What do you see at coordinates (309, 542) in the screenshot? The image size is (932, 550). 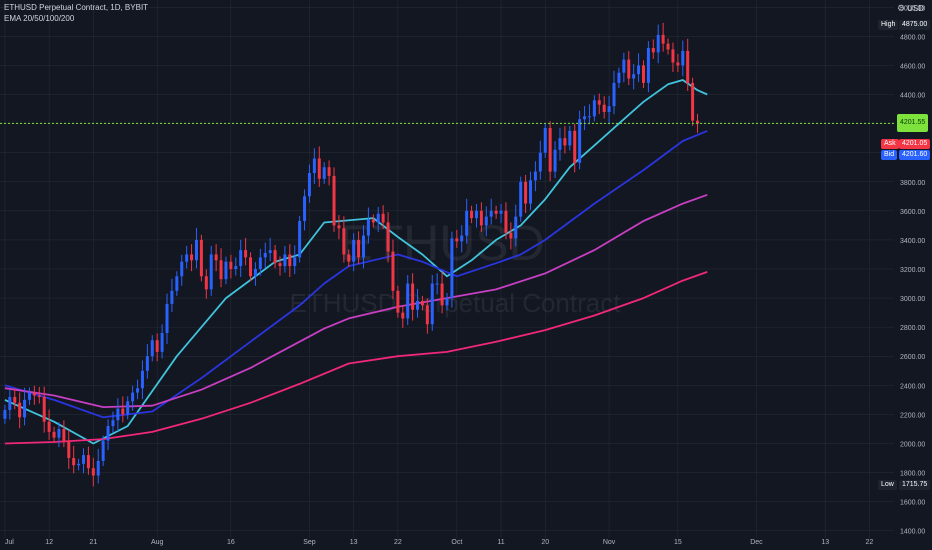 I see `time-tick-label: Sep` at bounding box center [309, 542].